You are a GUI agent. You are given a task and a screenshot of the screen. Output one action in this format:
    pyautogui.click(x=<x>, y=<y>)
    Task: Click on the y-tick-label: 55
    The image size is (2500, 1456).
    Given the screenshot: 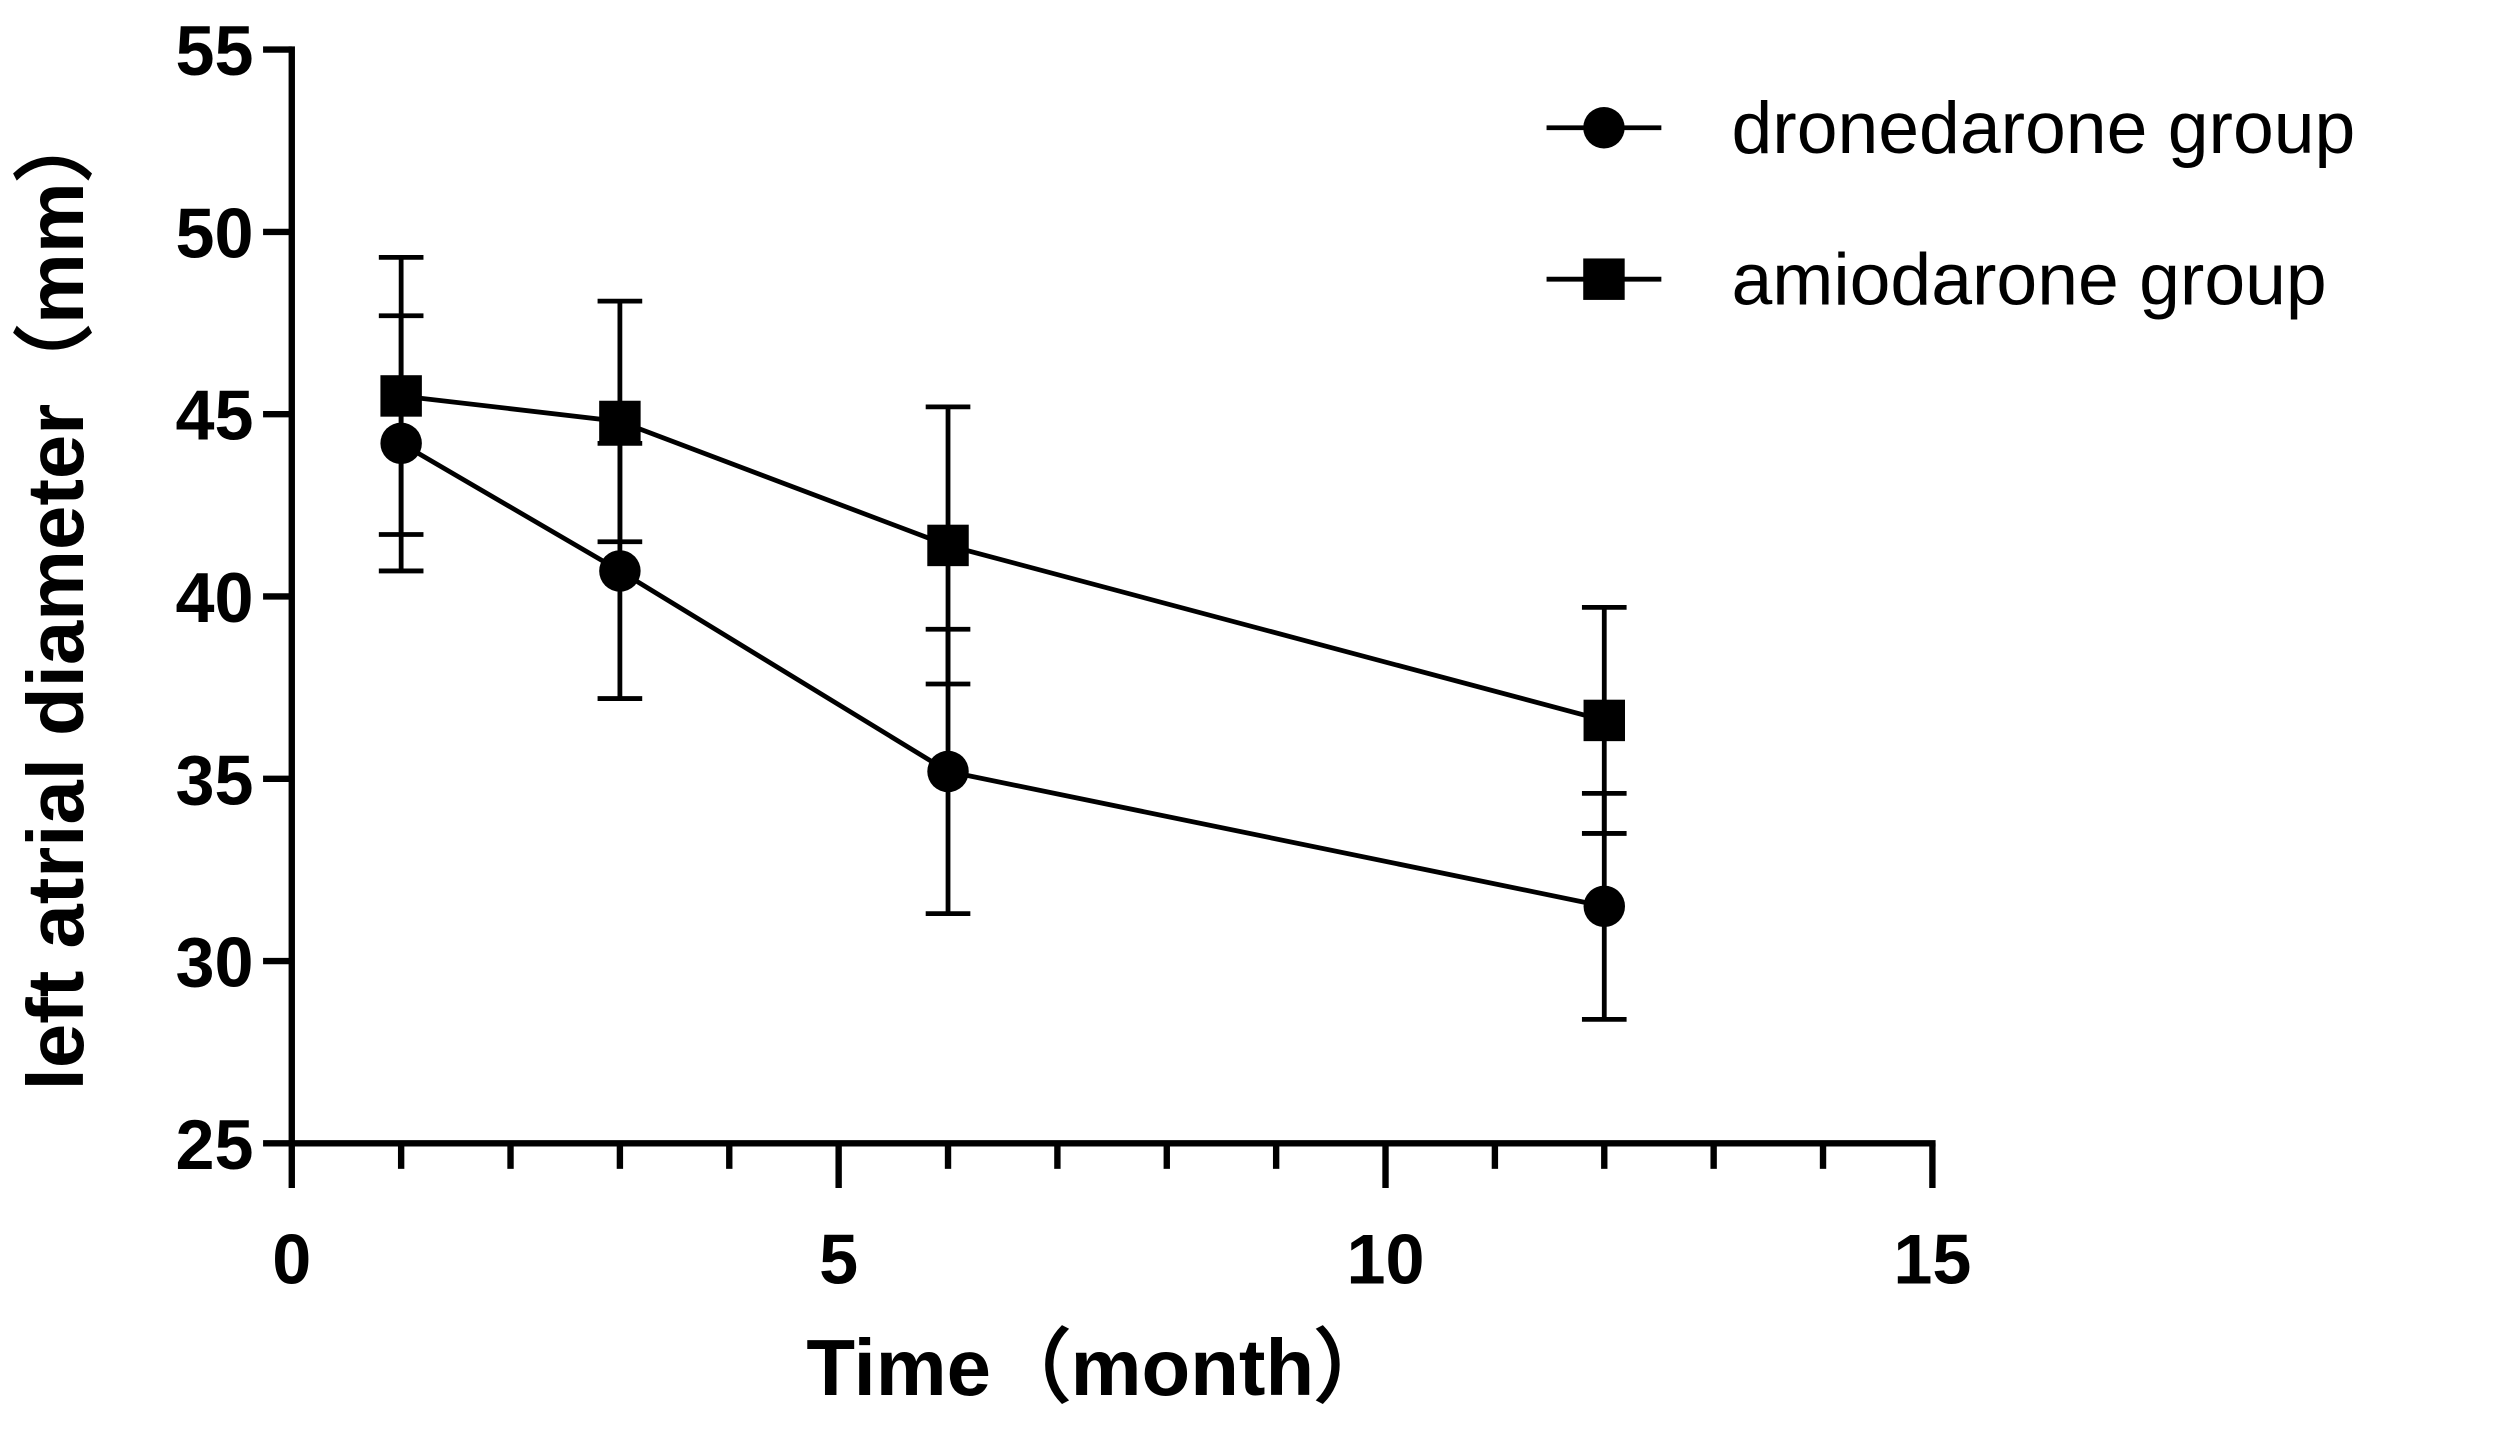 What is the action you would take?
    pyautogui.click(x=214, y=50)
    